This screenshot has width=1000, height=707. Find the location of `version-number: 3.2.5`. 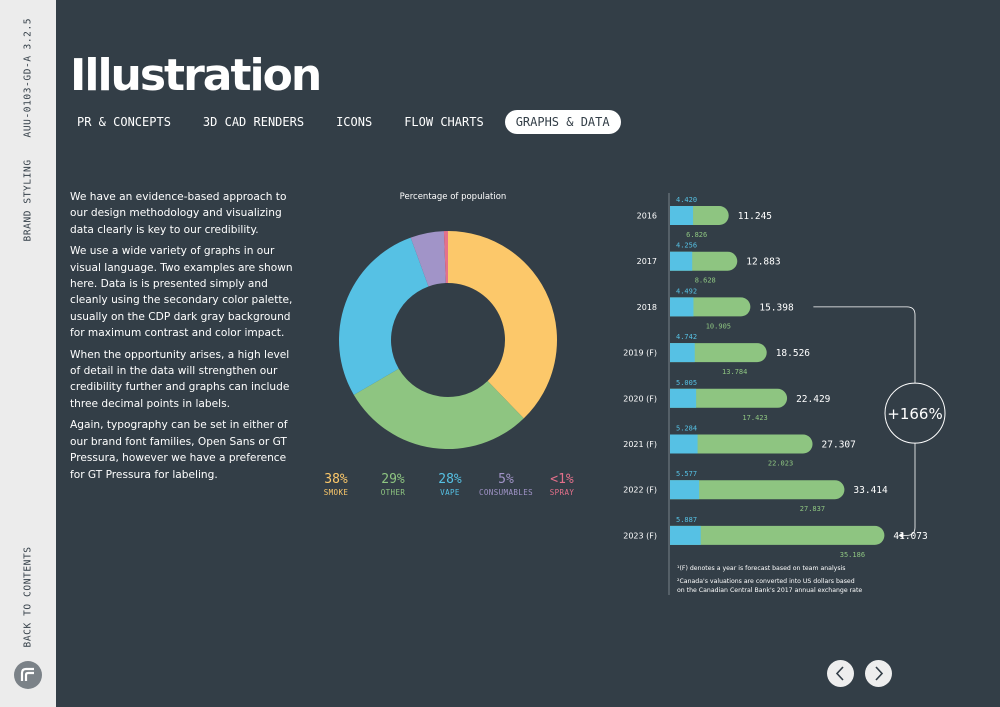

version-number: 3.2.5 is located at coordinates (28, 33).